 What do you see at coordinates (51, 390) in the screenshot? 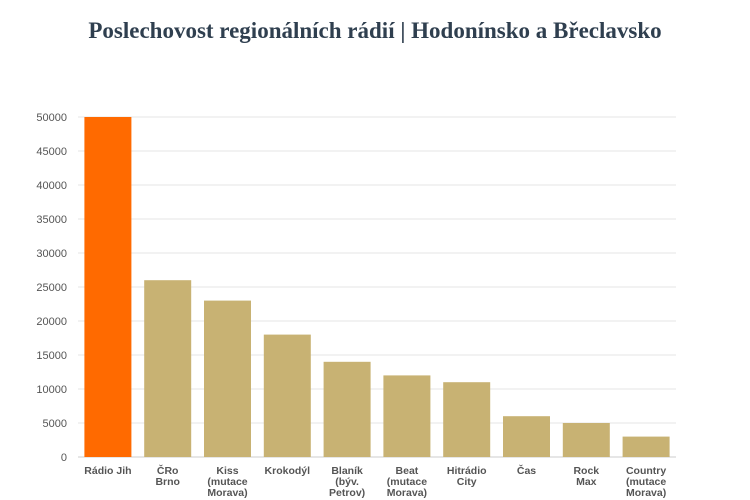
I see `y-tick-label: 10000` at bounding box center [51, 390].